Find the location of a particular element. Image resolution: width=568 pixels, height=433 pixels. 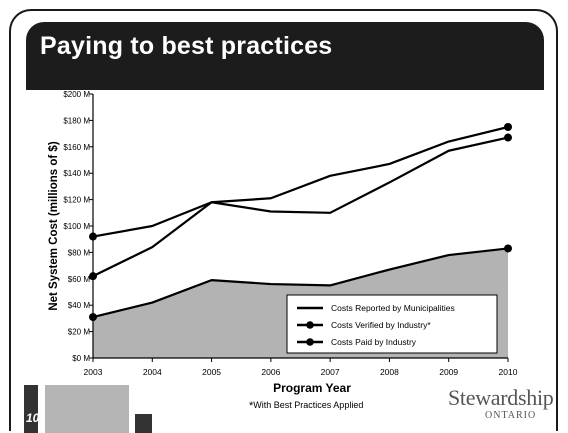

title-bar is located at coordinates (285, 56).